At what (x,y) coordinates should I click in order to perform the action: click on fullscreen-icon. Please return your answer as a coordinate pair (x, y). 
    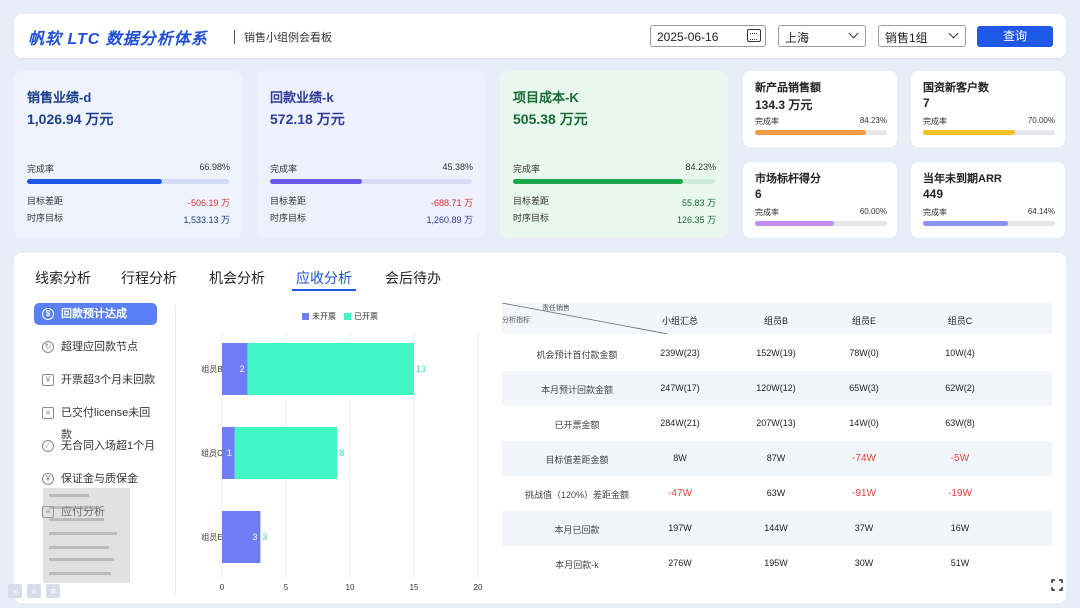
    Looking at the image, I should click on (1057, 585).